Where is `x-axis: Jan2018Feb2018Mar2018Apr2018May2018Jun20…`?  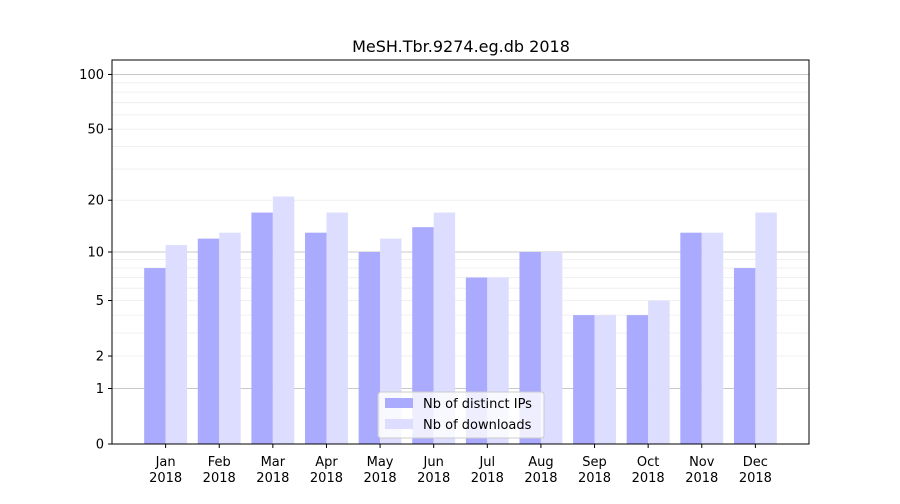 x-axis: Jan2018Feb2018Mar2018Apr2018May2018Jun20… is located at coordinates (460, 465).